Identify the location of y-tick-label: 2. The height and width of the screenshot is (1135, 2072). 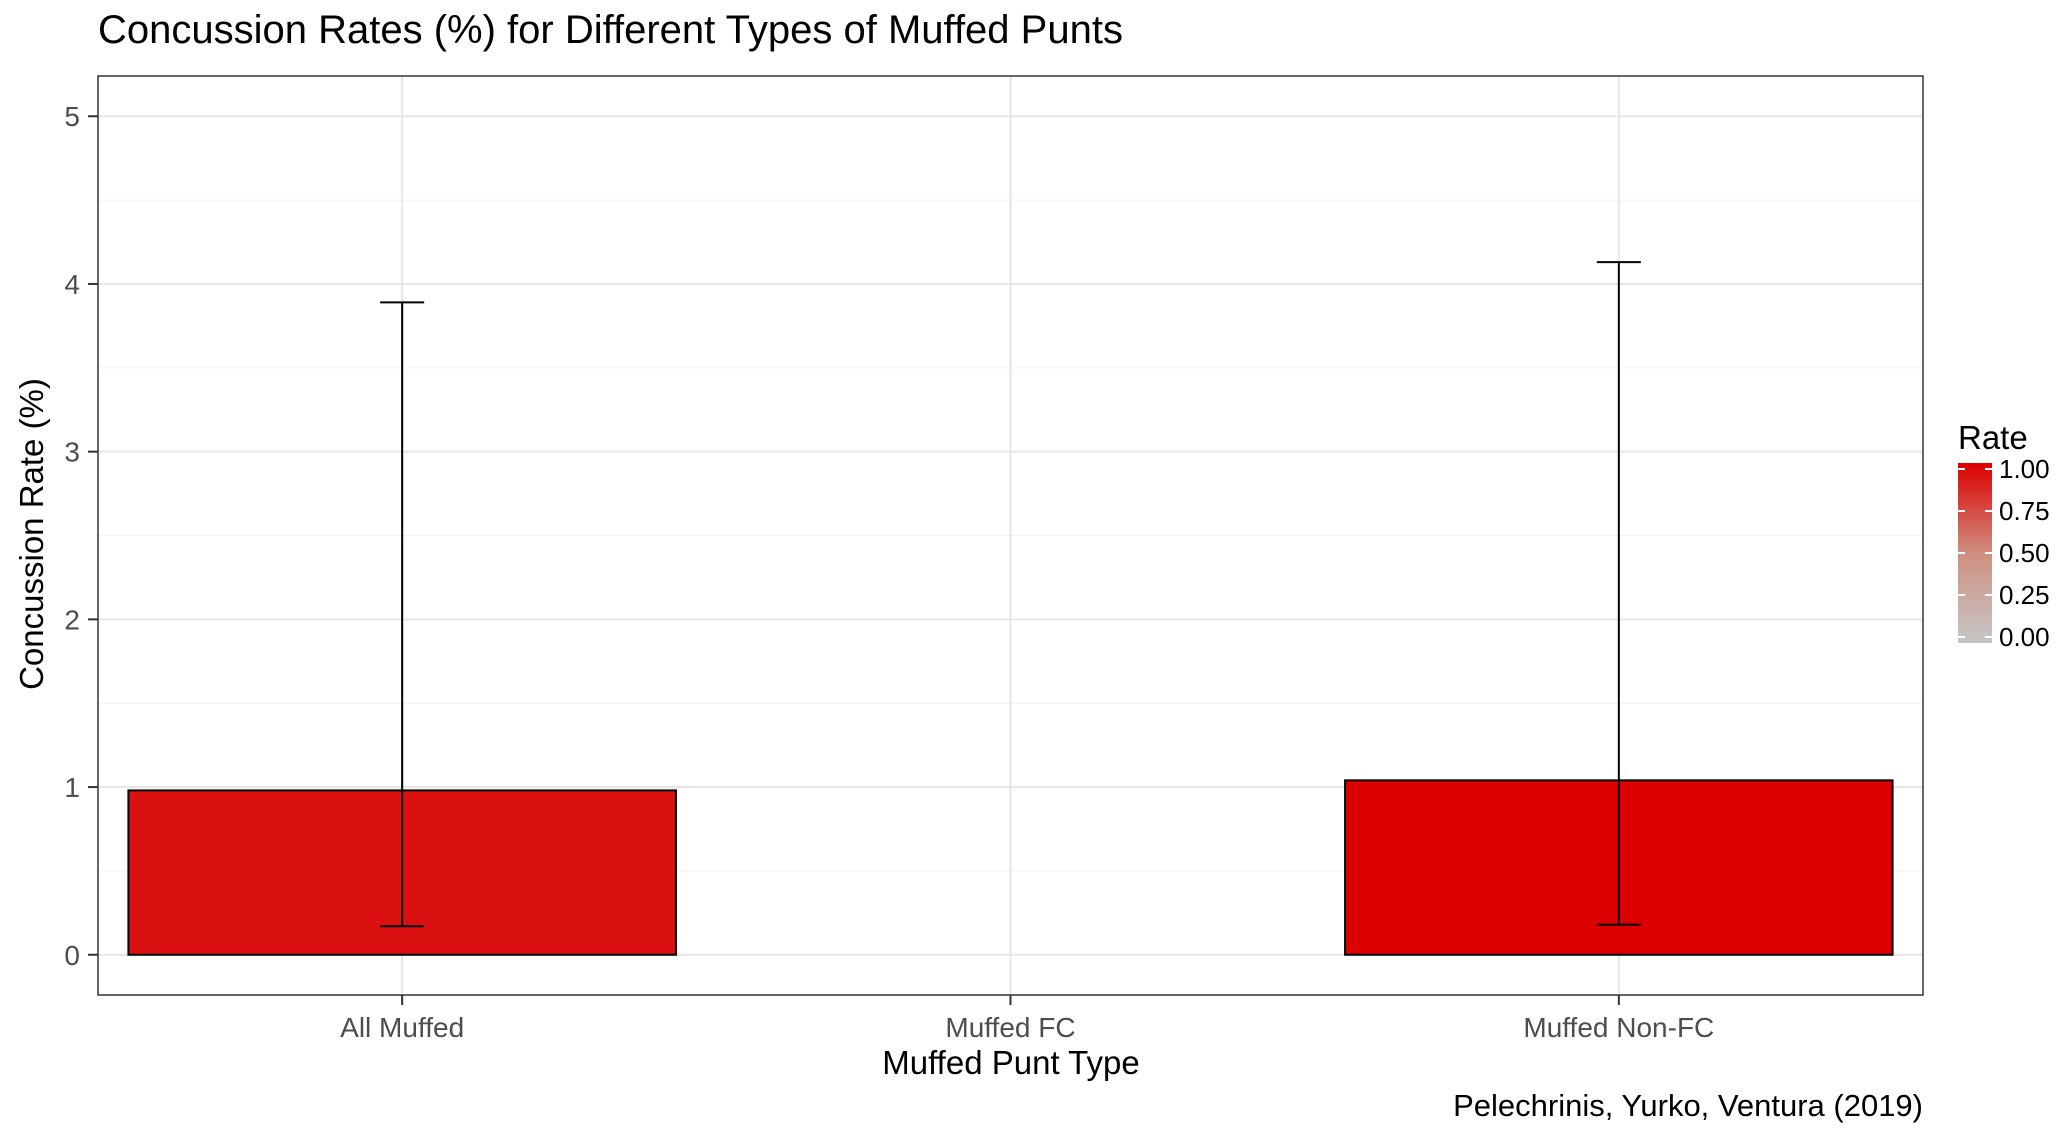
(72, 619).